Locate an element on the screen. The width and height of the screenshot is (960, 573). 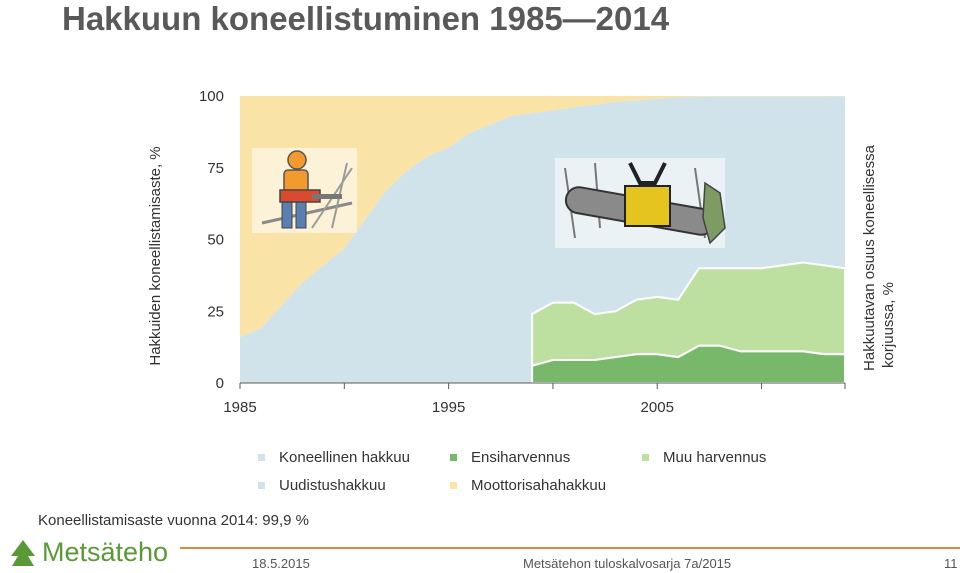
legend-label: Ensiharvennus is located at coordinates (521, 457).